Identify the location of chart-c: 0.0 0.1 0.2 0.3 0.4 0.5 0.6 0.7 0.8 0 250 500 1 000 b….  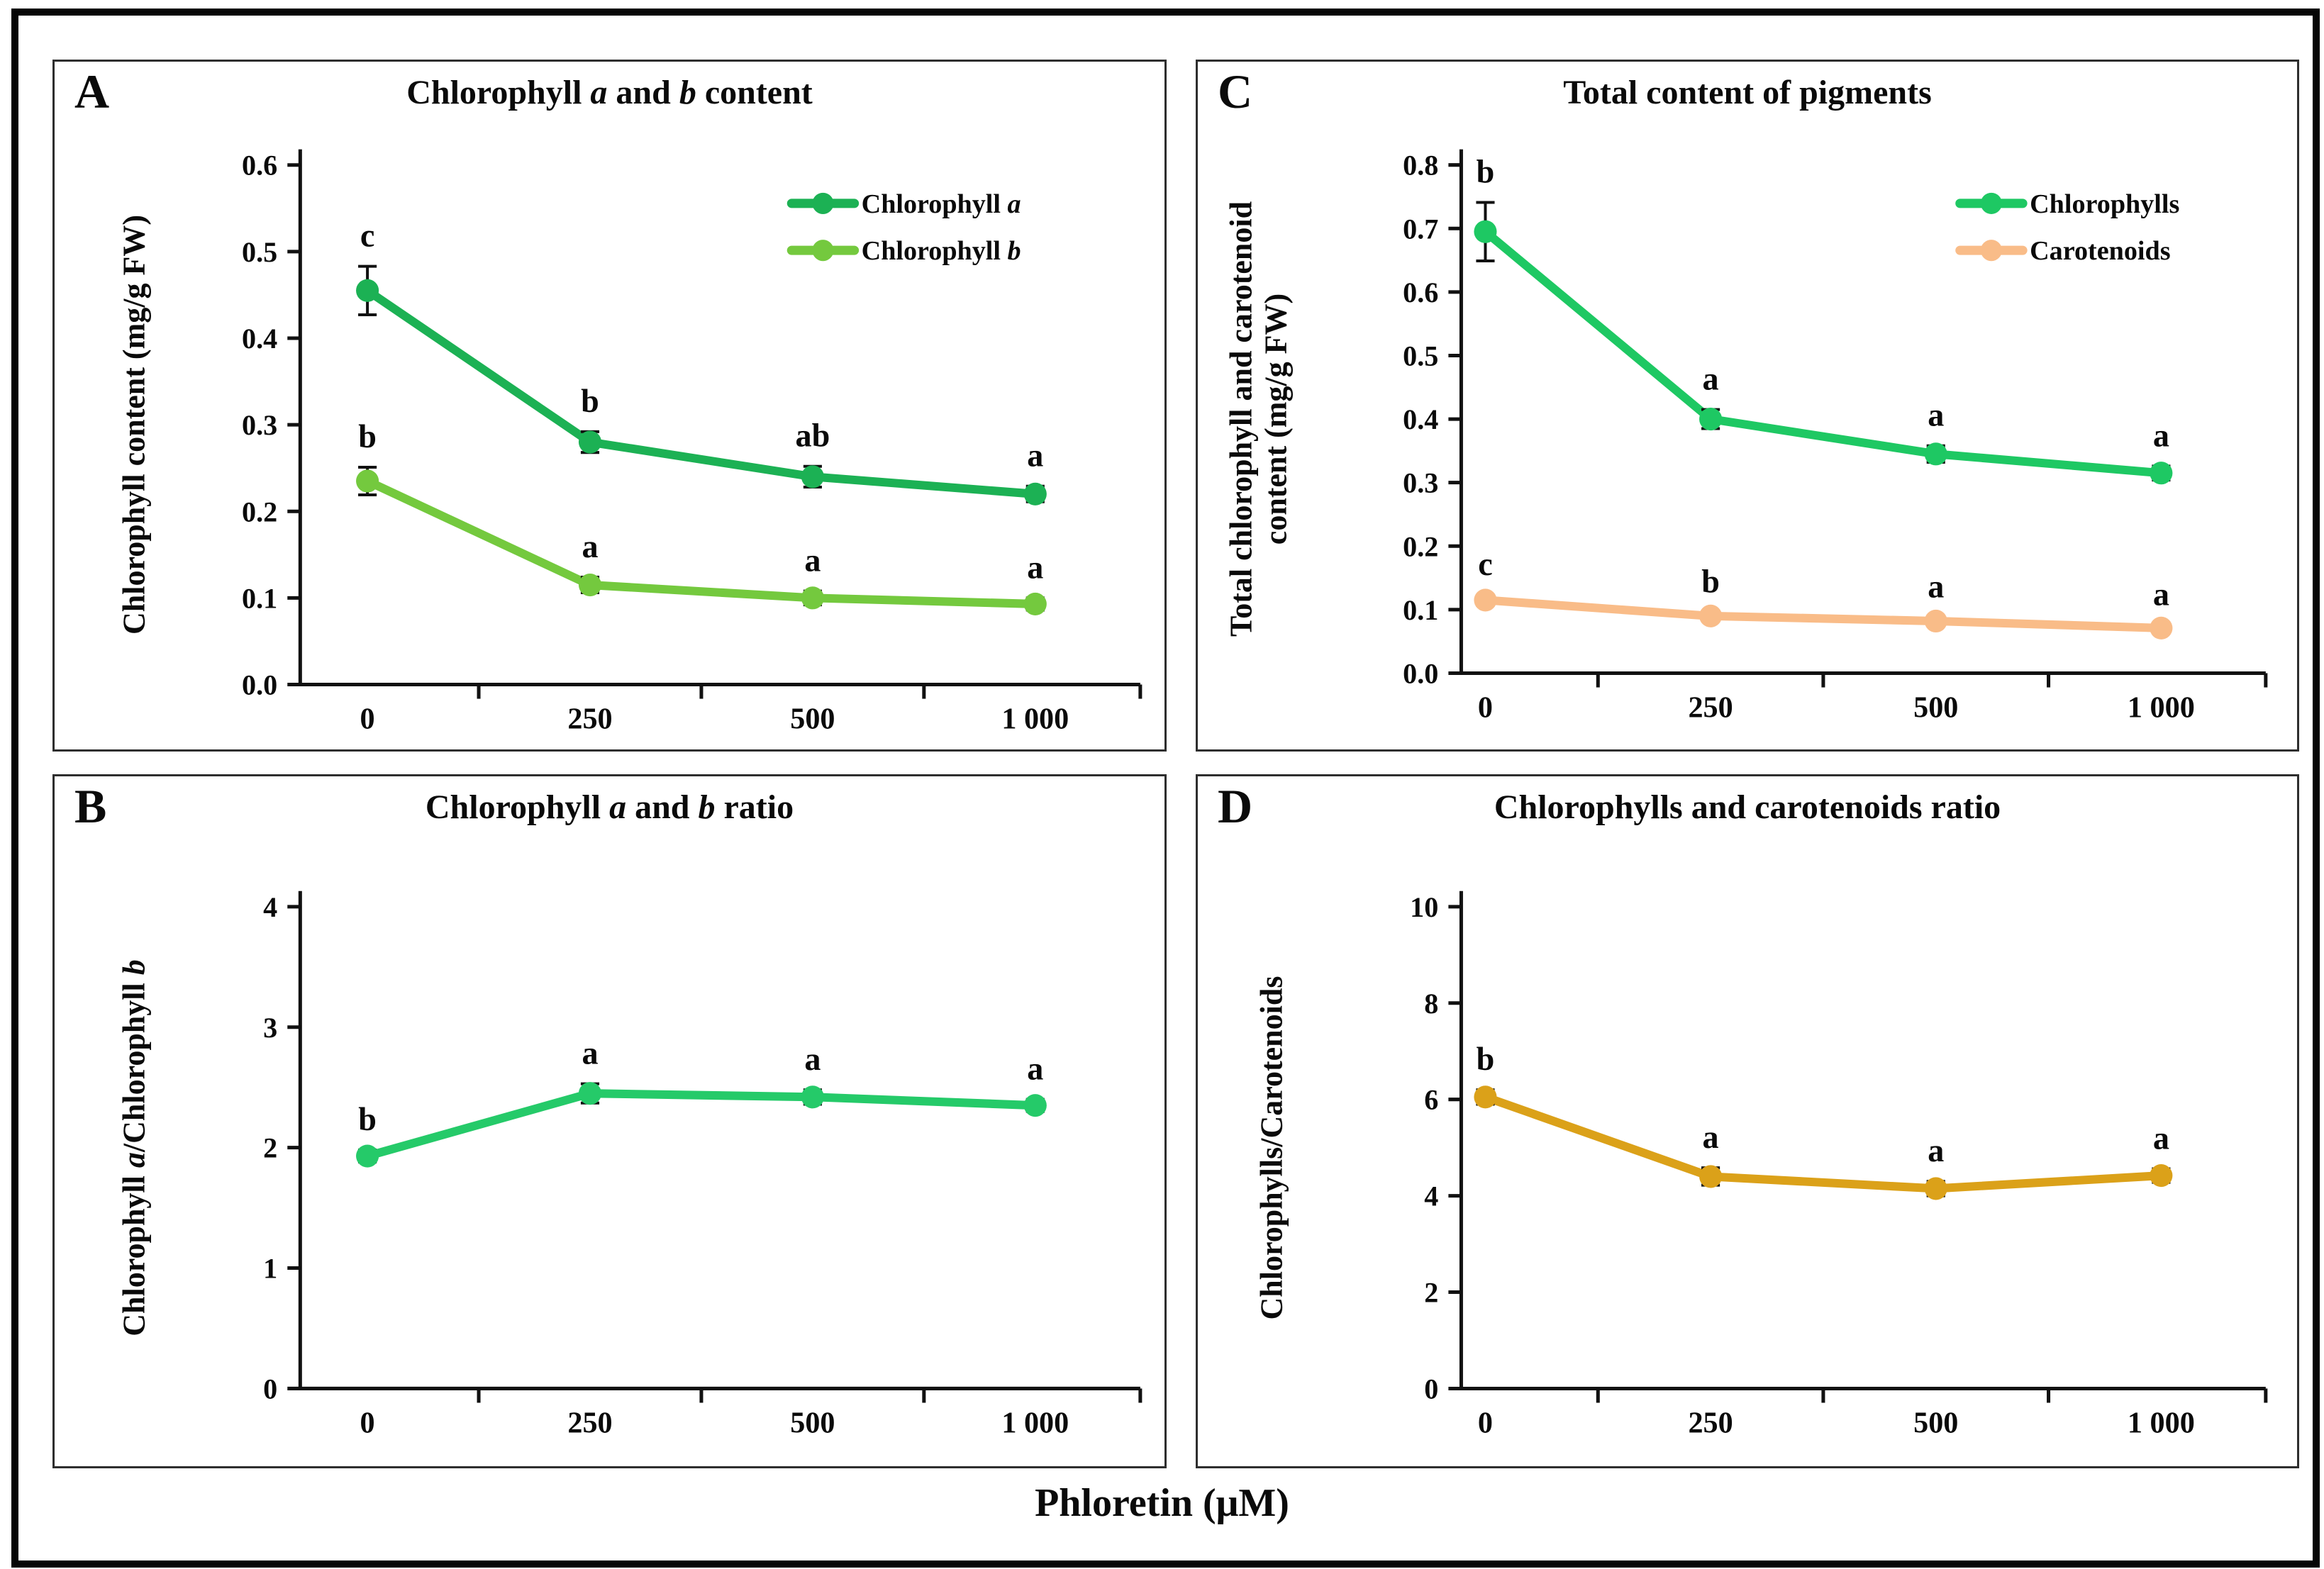
(1835, 437).